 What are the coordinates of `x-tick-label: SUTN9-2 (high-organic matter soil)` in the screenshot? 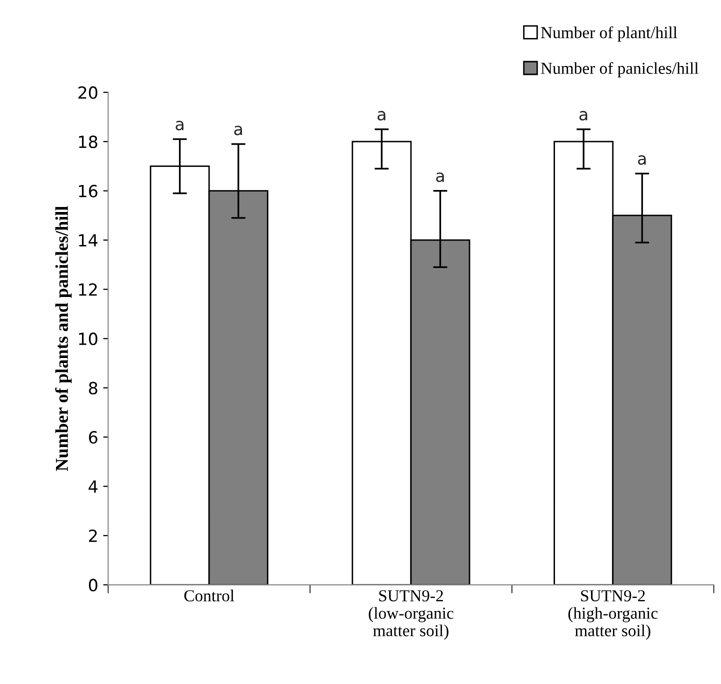 It's located at (613, 615).